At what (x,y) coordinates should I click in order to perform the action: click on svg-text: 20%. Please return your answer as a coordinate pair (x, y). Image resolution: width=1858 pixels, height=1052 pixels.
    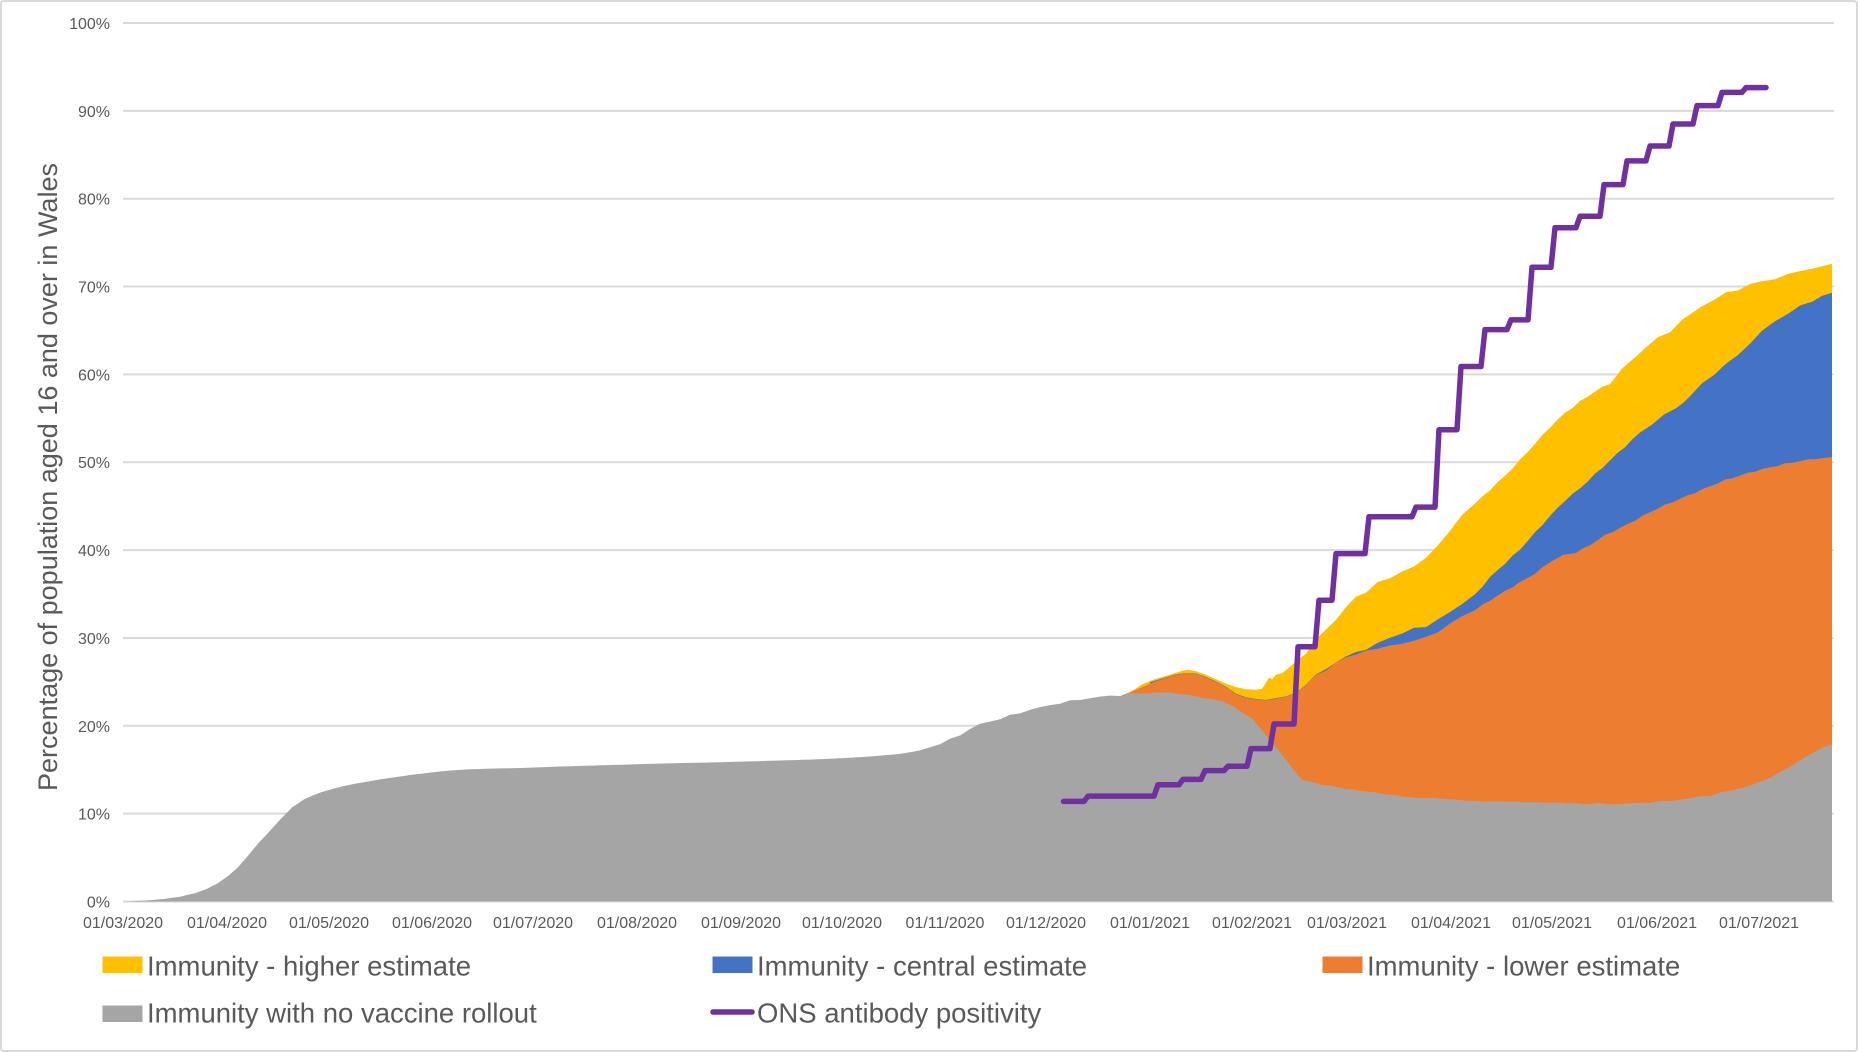
    Looking at the image, I should click on (94, 727).